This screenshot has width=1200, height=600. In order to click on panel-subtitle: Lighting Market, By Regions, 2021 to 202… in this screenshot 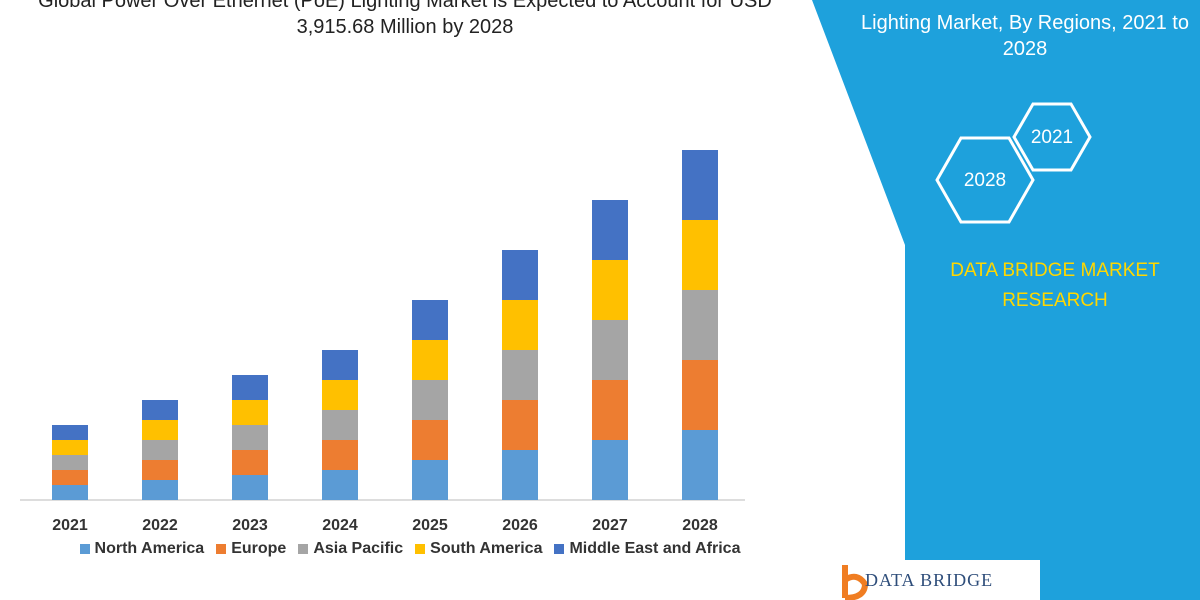, I will do `click(1025, 36)`.